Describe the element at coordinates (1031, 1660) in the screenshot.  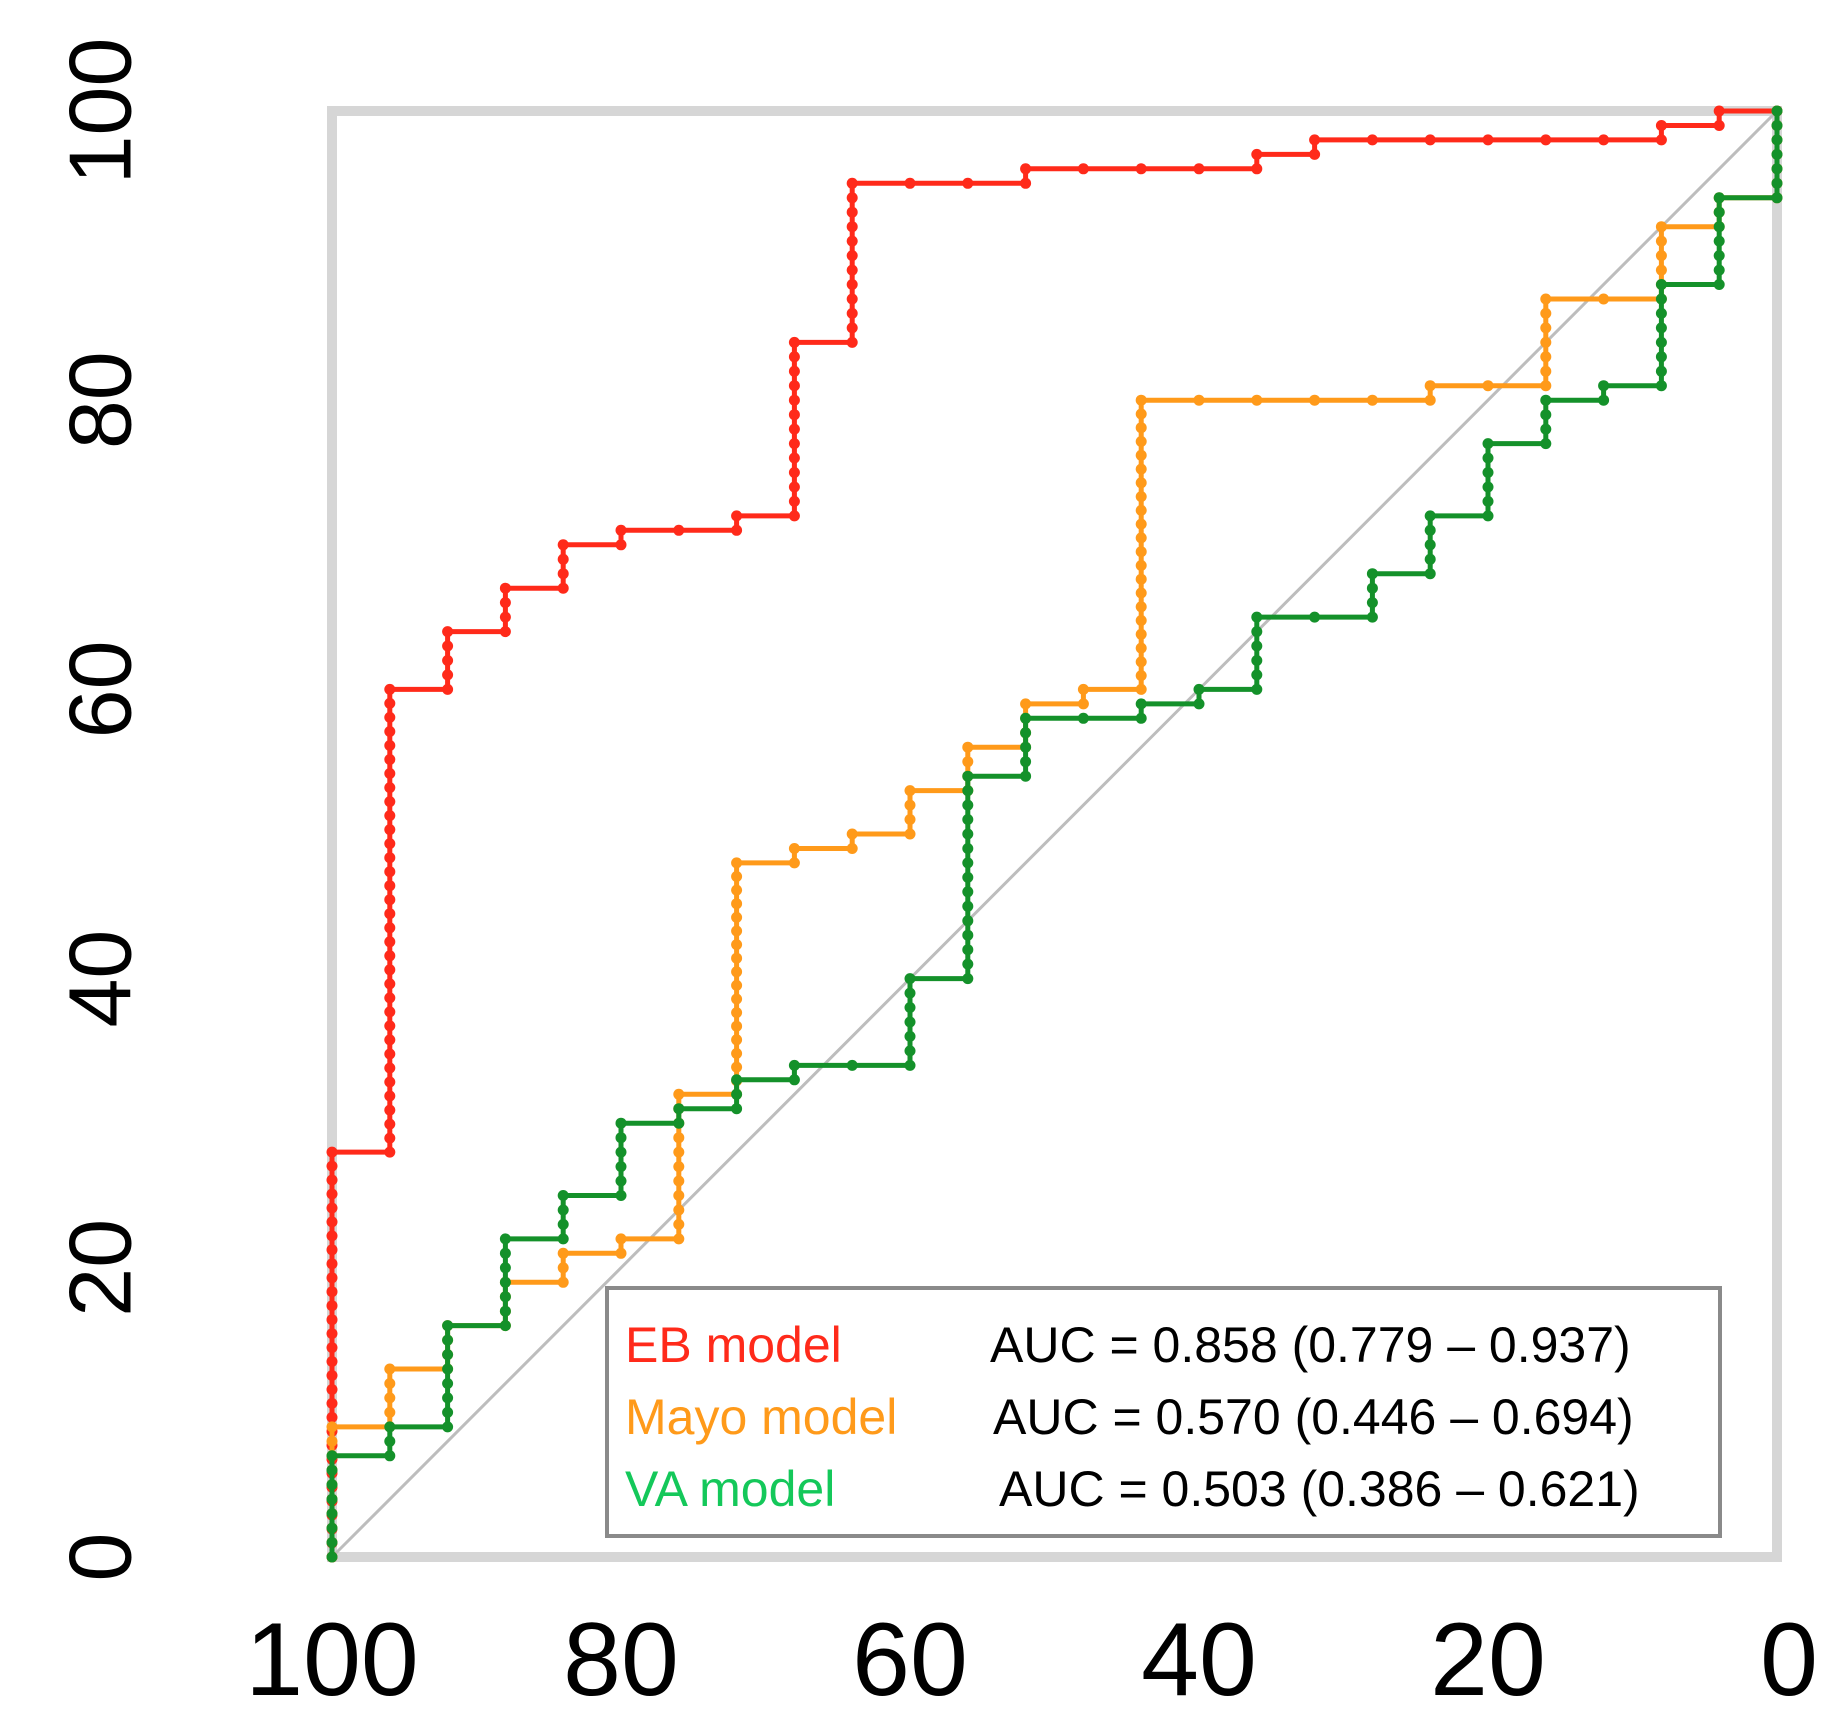
I see `x-axis-ticks: 100 80 60 40 20 0` at that location.